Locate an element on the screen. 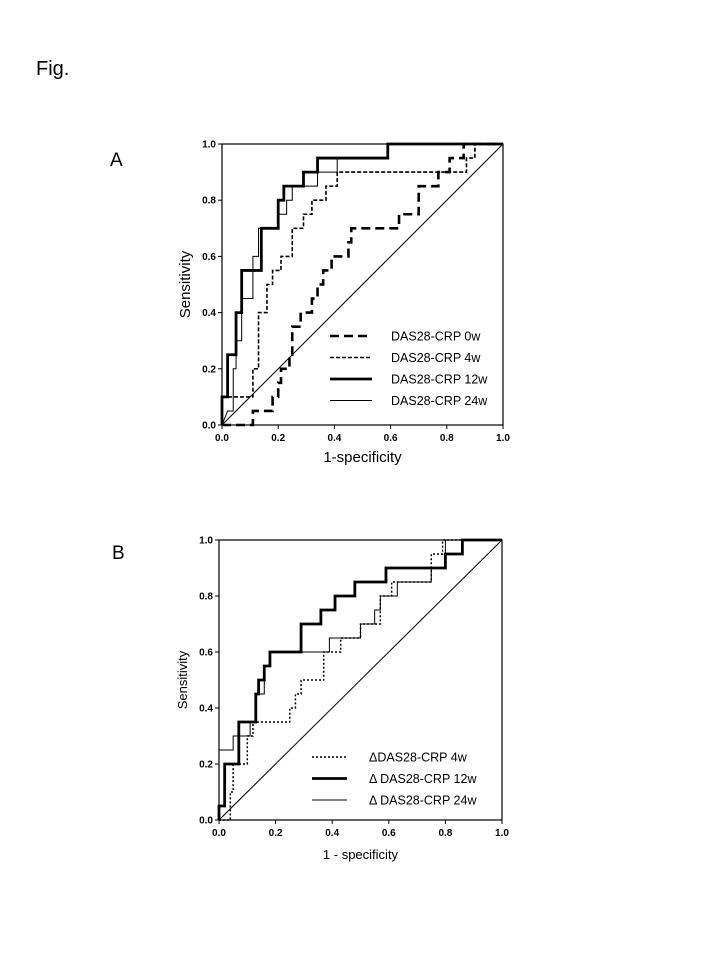  legend-label: DAS28-CRP 0w is located at coordinates (436, 337).